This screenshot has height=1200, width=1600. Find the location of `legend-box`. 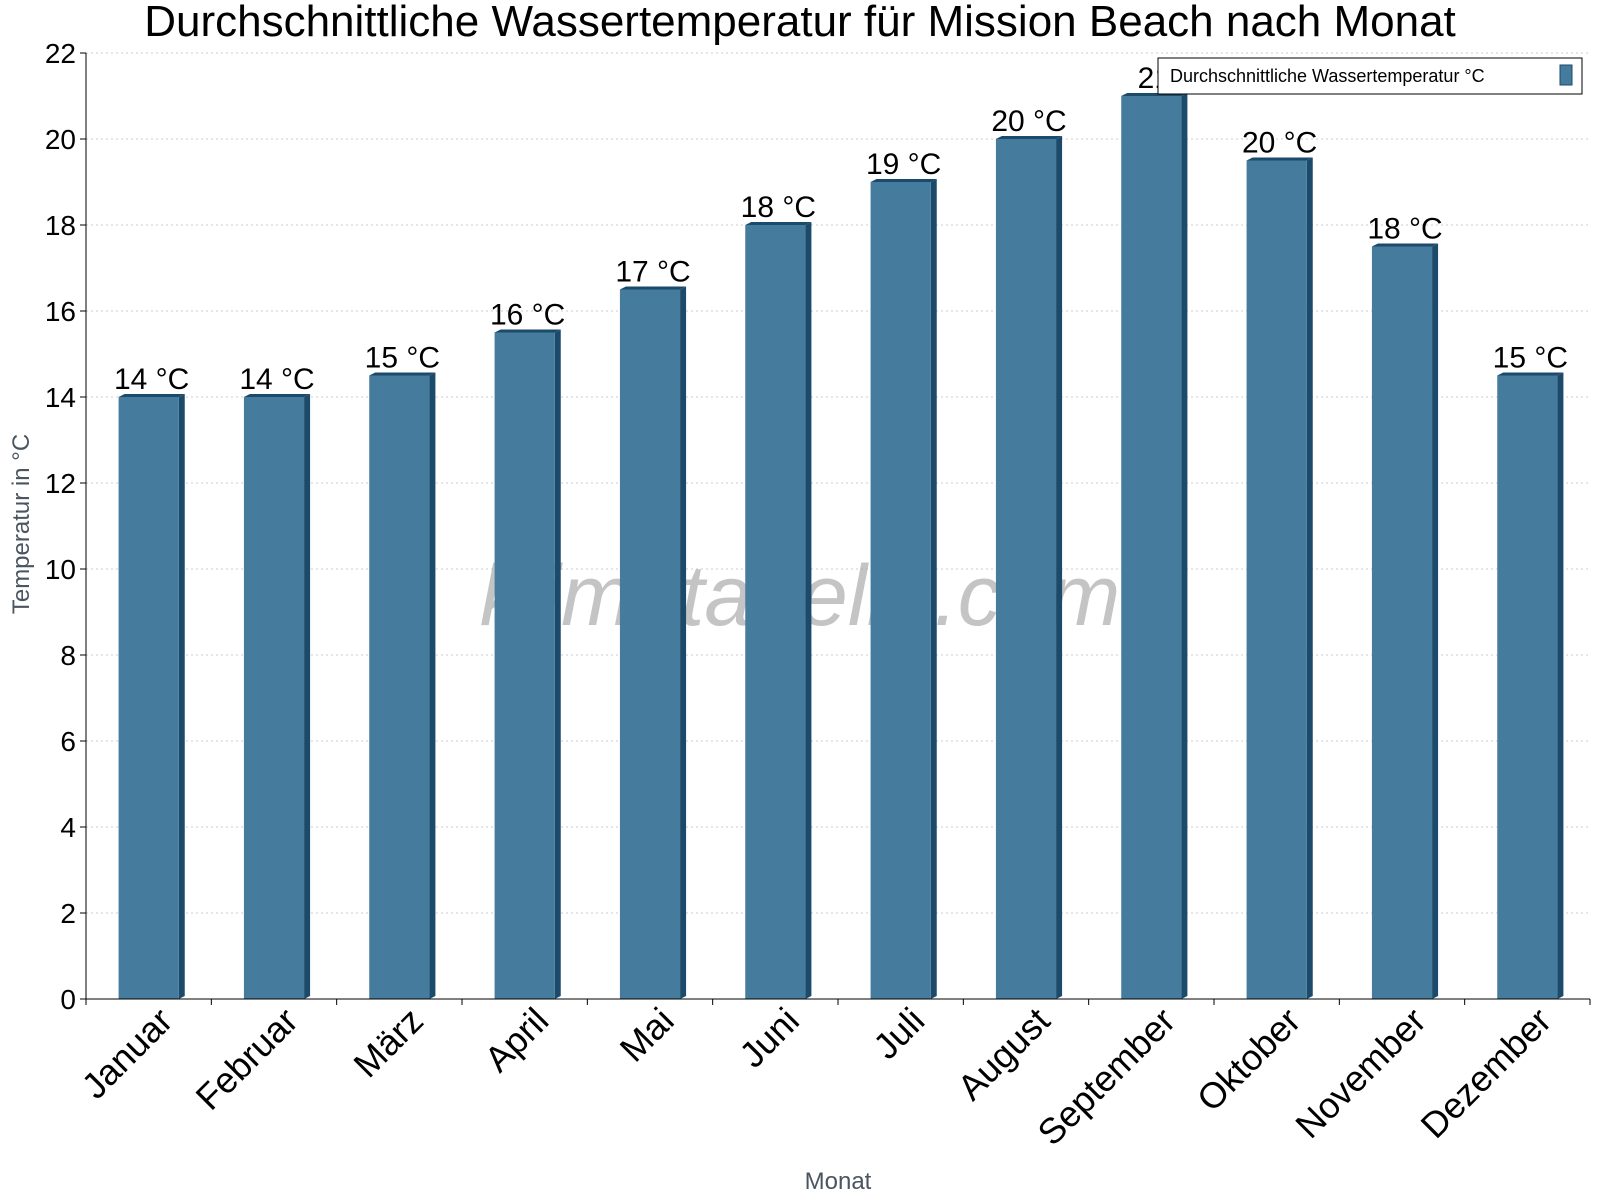

legend-box is located at coordinates (1370, 76).